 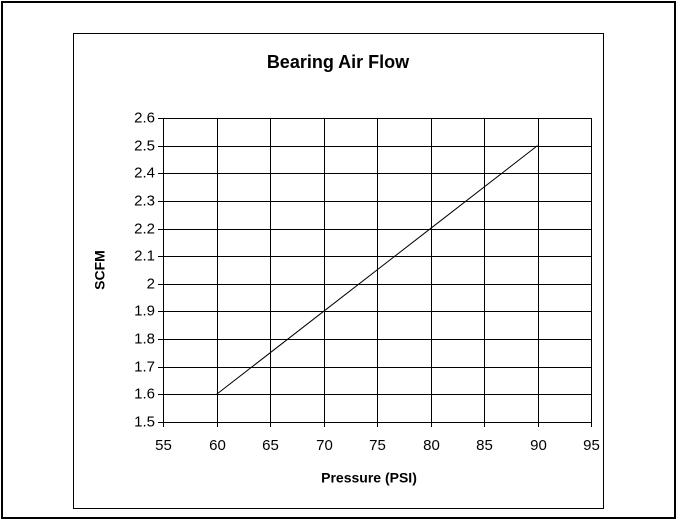 What do you see at coordinates (144, 145) in the screenshot?
I see `y-tick-label: 2.5` at bounding box center [144, 145].